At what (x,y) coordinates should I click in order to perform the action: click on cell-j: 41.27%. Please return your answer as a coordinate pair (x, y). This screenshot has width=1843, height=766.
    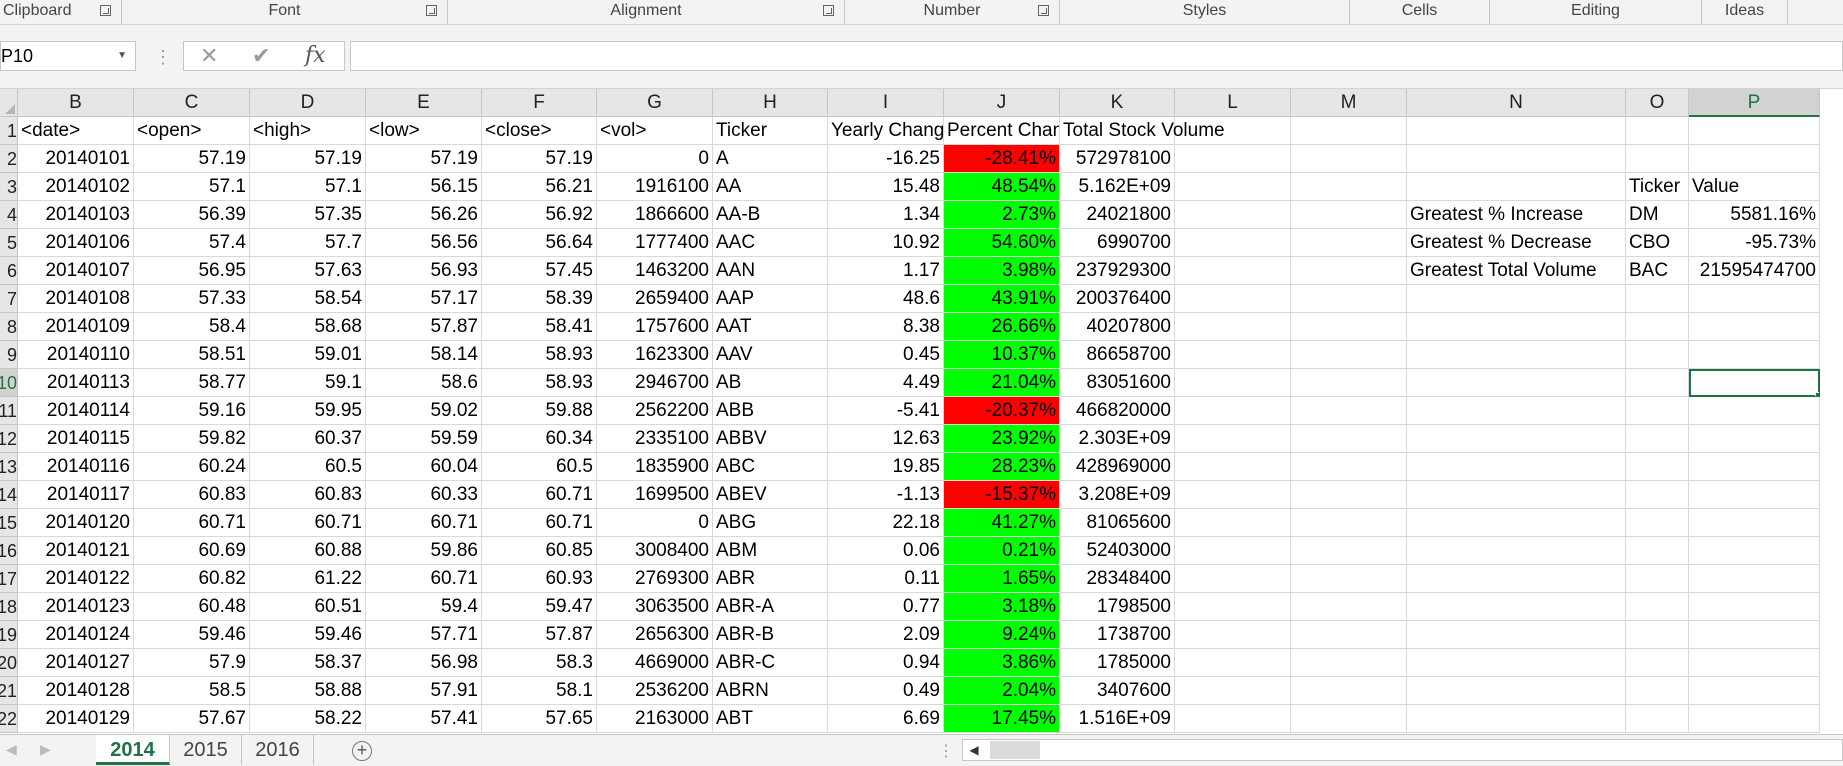
    Looking at the image, I should click on (1002, 523).